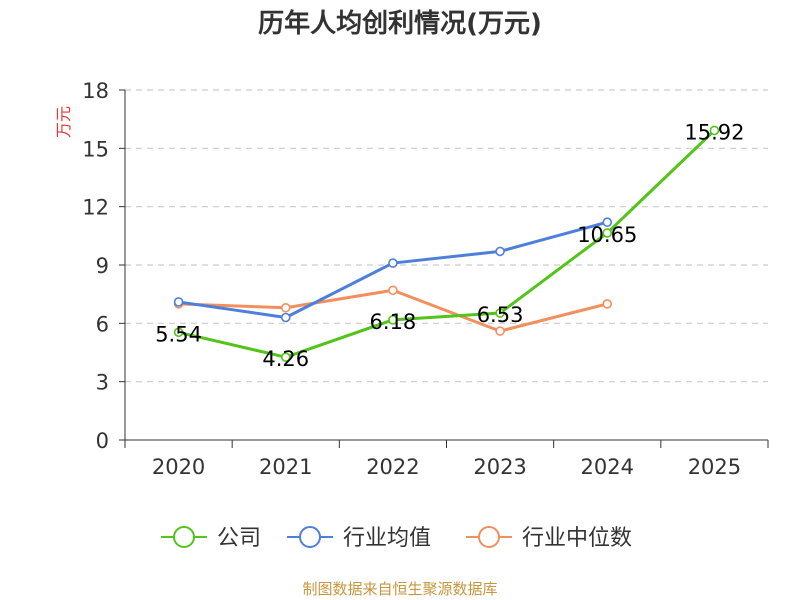 The height and width of the screenshot is (600, 800). Describe the element at coordinates (102, 324) in the screenshot. I see `y-tick-label-6: 6` at that location.